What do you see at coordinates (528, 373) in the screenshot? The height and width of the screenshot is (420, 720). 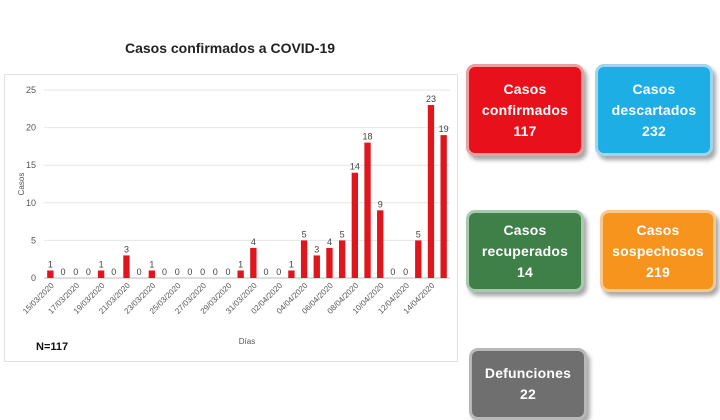 I see `deaths-title: Defunciones` at bounding box center [528, 373].